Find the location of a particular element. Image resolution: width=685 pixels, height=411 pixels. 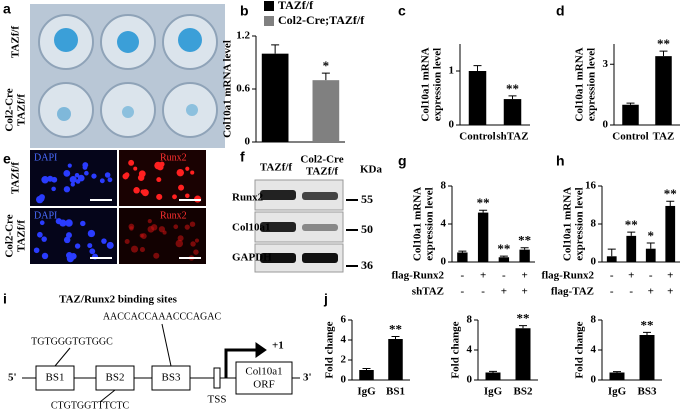

row-label: Col2-Cre is located at coordinates (10, 109).